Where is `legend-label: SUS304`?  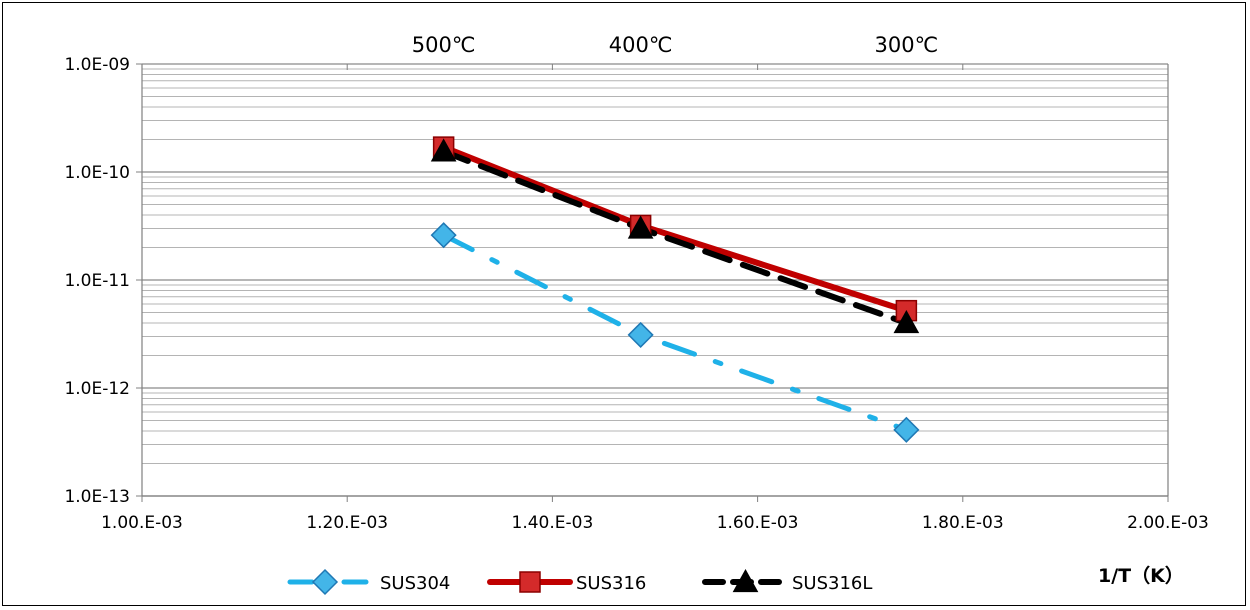 legend-label: SUS304 is located at coordinates (415, 583).